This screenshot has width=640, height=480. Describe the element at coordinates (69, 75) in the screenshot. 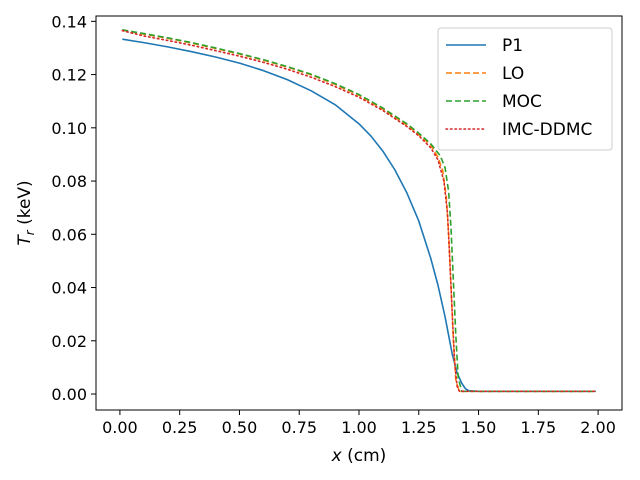

I see `y-tick-label: 0.12` at that location.